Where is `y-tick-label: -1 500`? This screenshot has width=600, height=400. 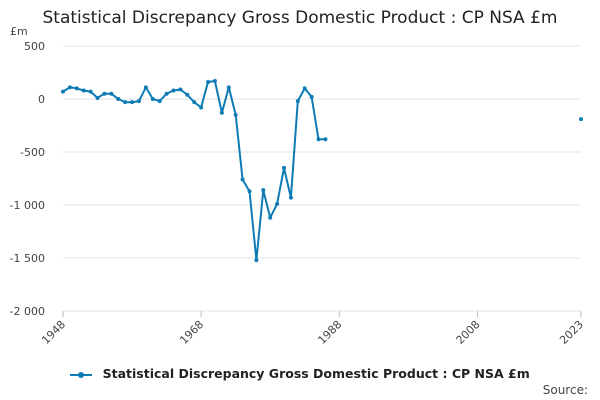 y-tick-label: -1 500 is located at coordinates (27, 258).